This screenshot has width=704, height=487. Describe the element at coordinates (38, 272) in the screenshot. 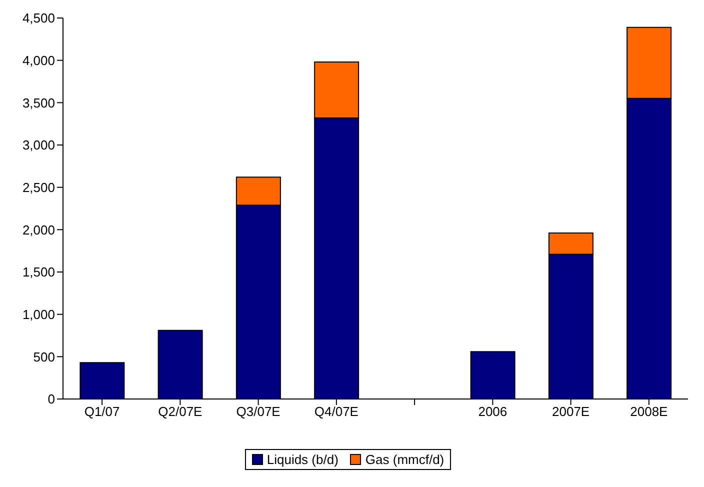

I see `y-tick-label: 1,500` at that location.